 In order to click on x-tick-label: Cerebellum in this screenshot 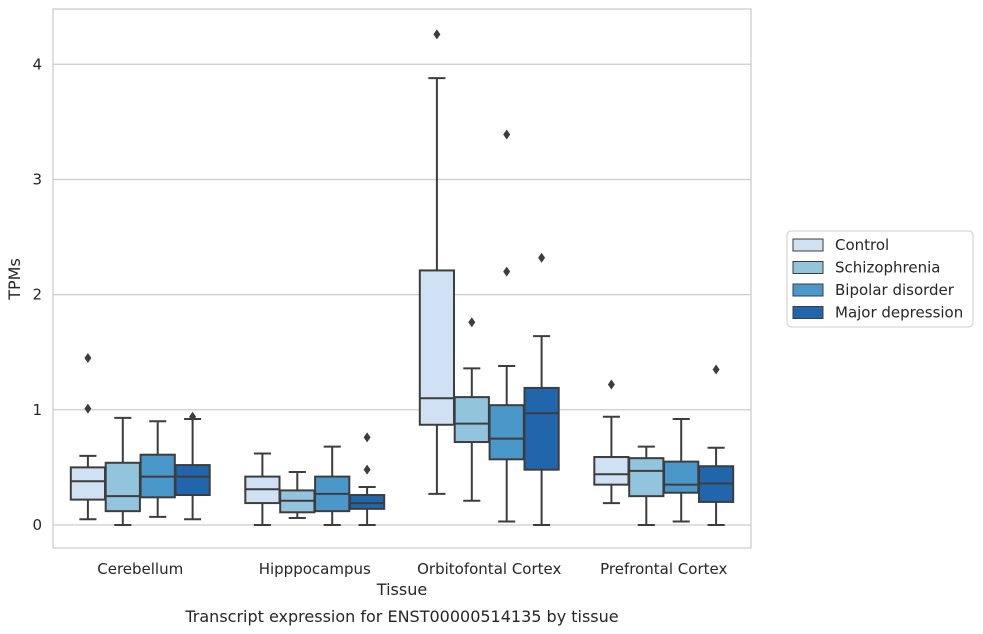, I will do `click(140, 569)`.